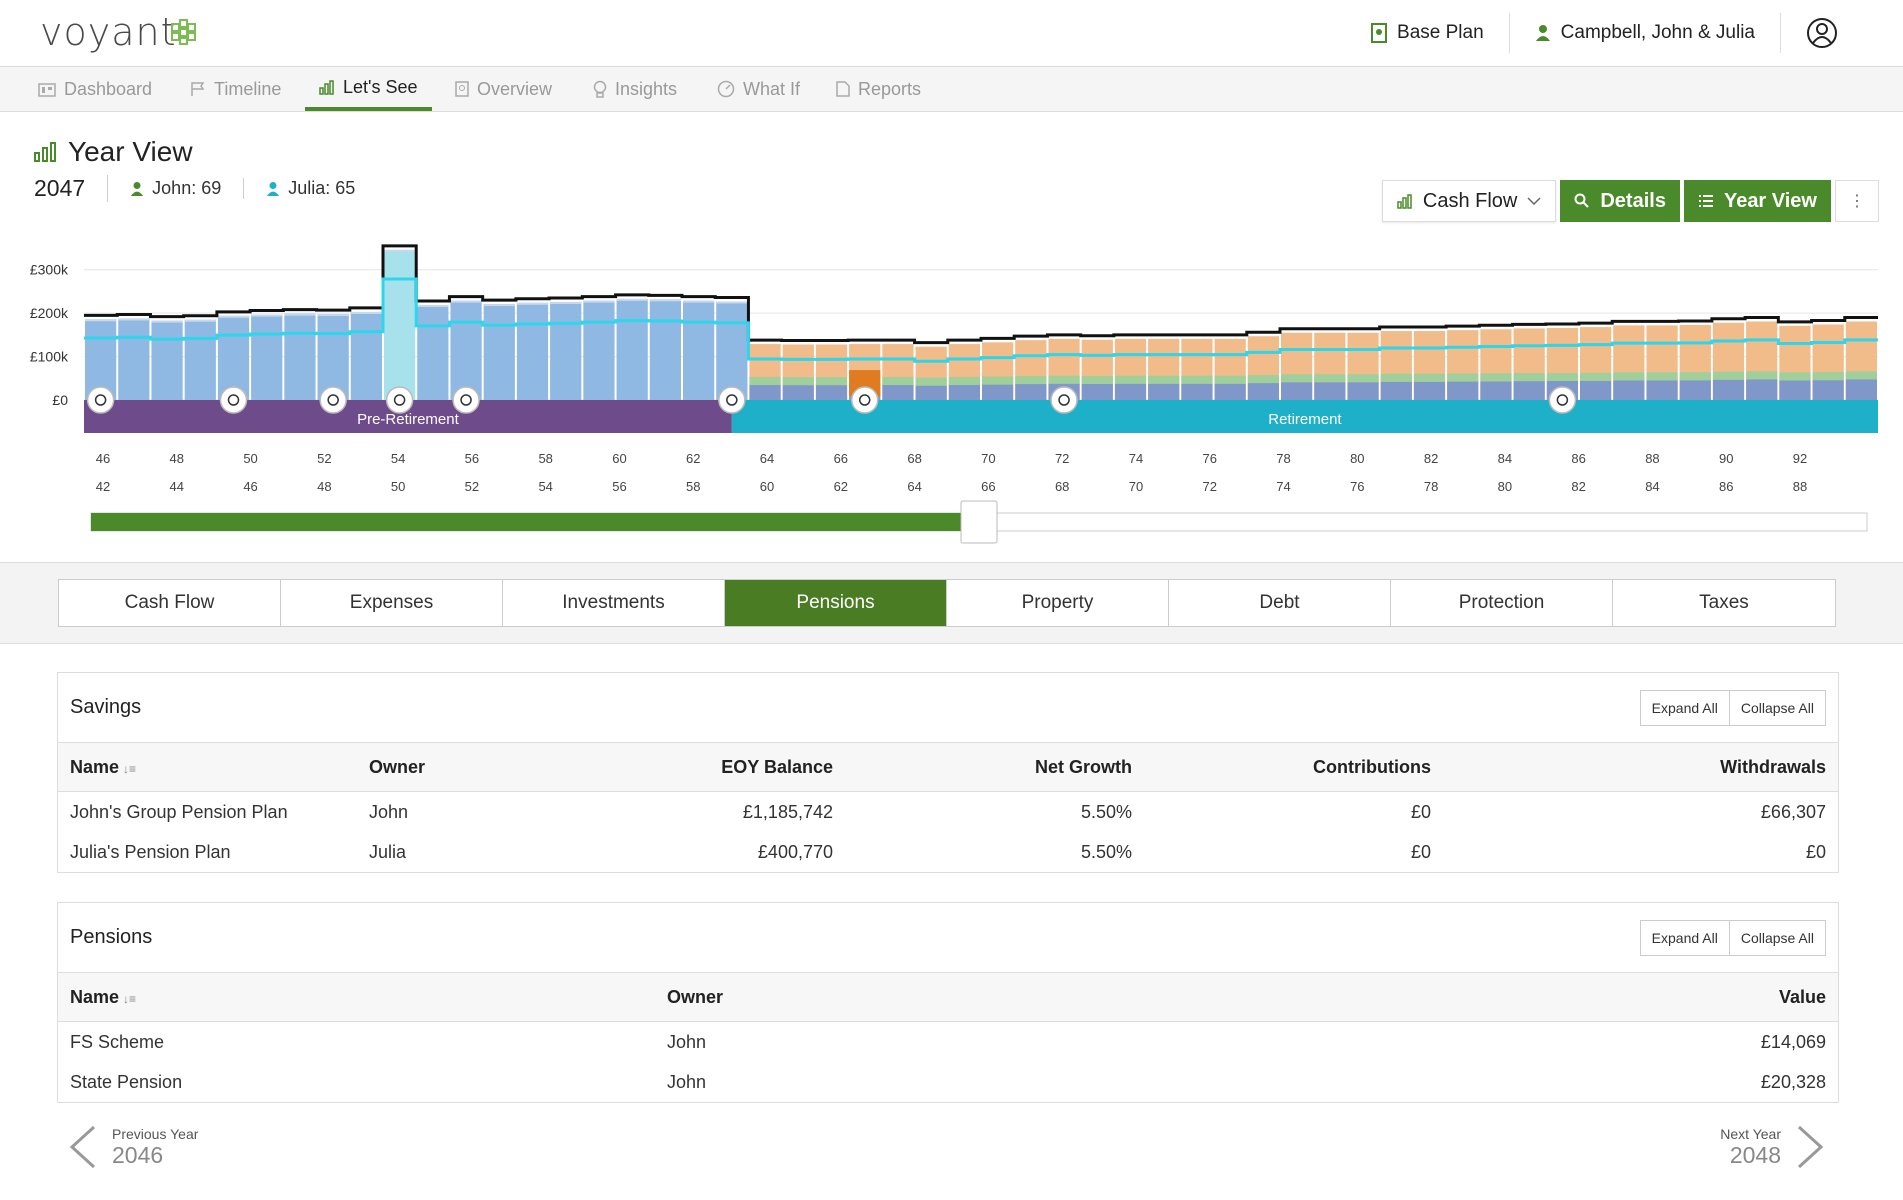 The height and width of the screenshot is (1200, 1903). Describe the element at coordinates (1776, 707) in the screenshot. I see `savings-collapse-all-button: Collapse All` at that location.